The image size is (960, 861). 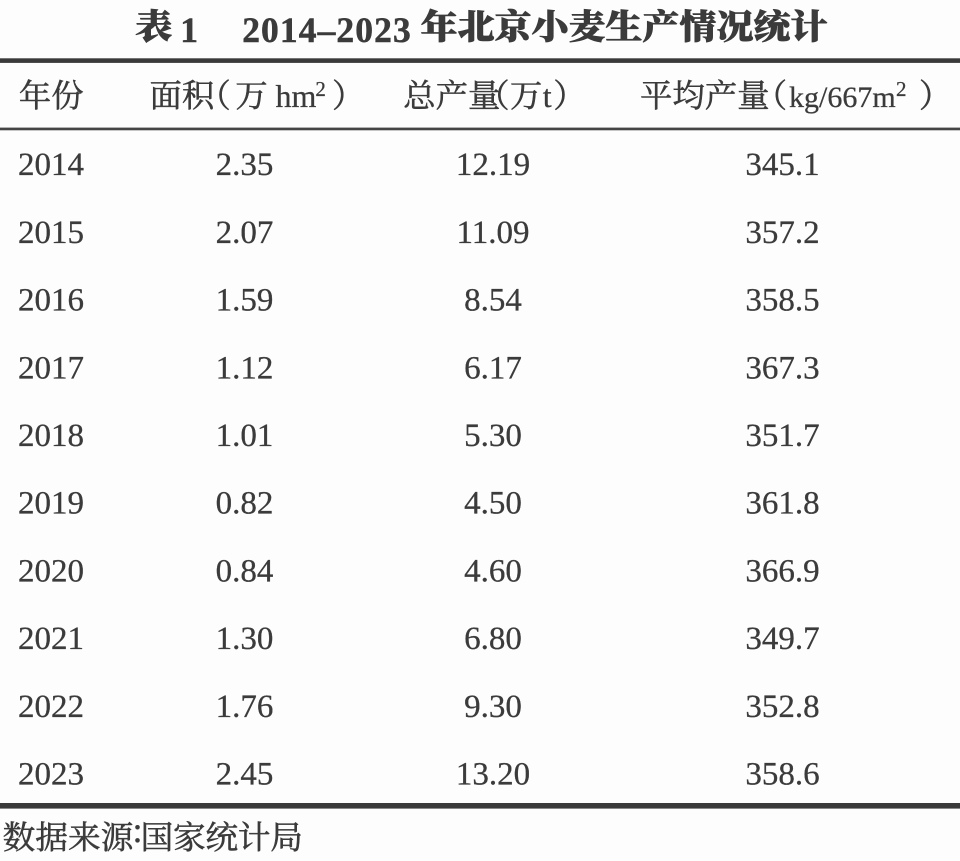 What do you see at coordinates (245, 504) in the screenshot?
I see `svg-text: 0.82` at bounding box center [245, 504].